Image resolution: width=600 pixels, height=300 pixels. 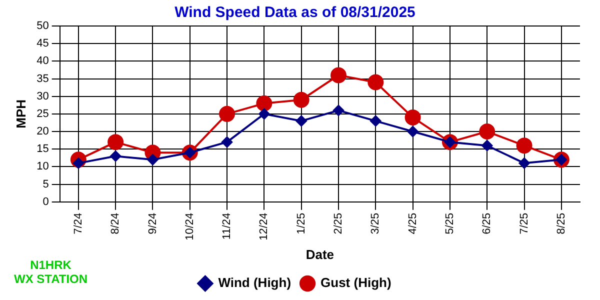 What do you see at coordinates (78, 223) in the screenshot?
I see `x-tick-label: 7/24` at bounding box center [78, 223].